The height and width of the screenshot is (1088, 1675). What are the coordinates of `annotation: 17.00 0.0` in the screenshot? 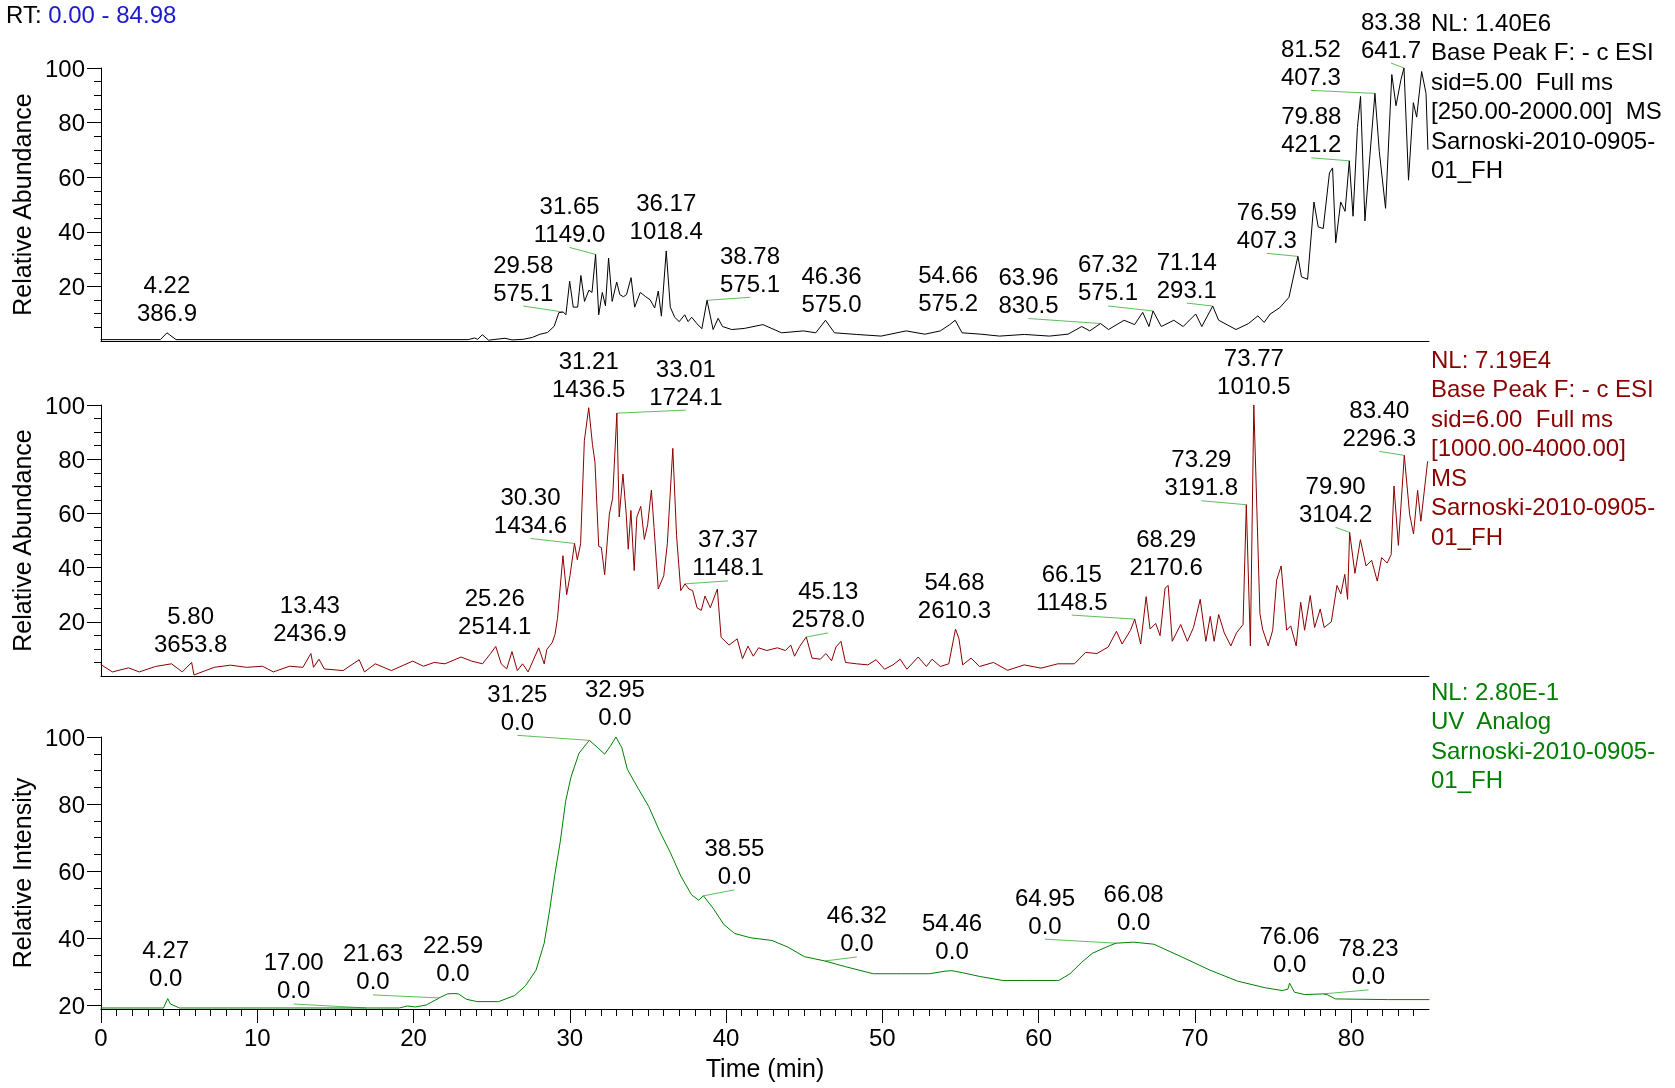 It's located at (293, 976).